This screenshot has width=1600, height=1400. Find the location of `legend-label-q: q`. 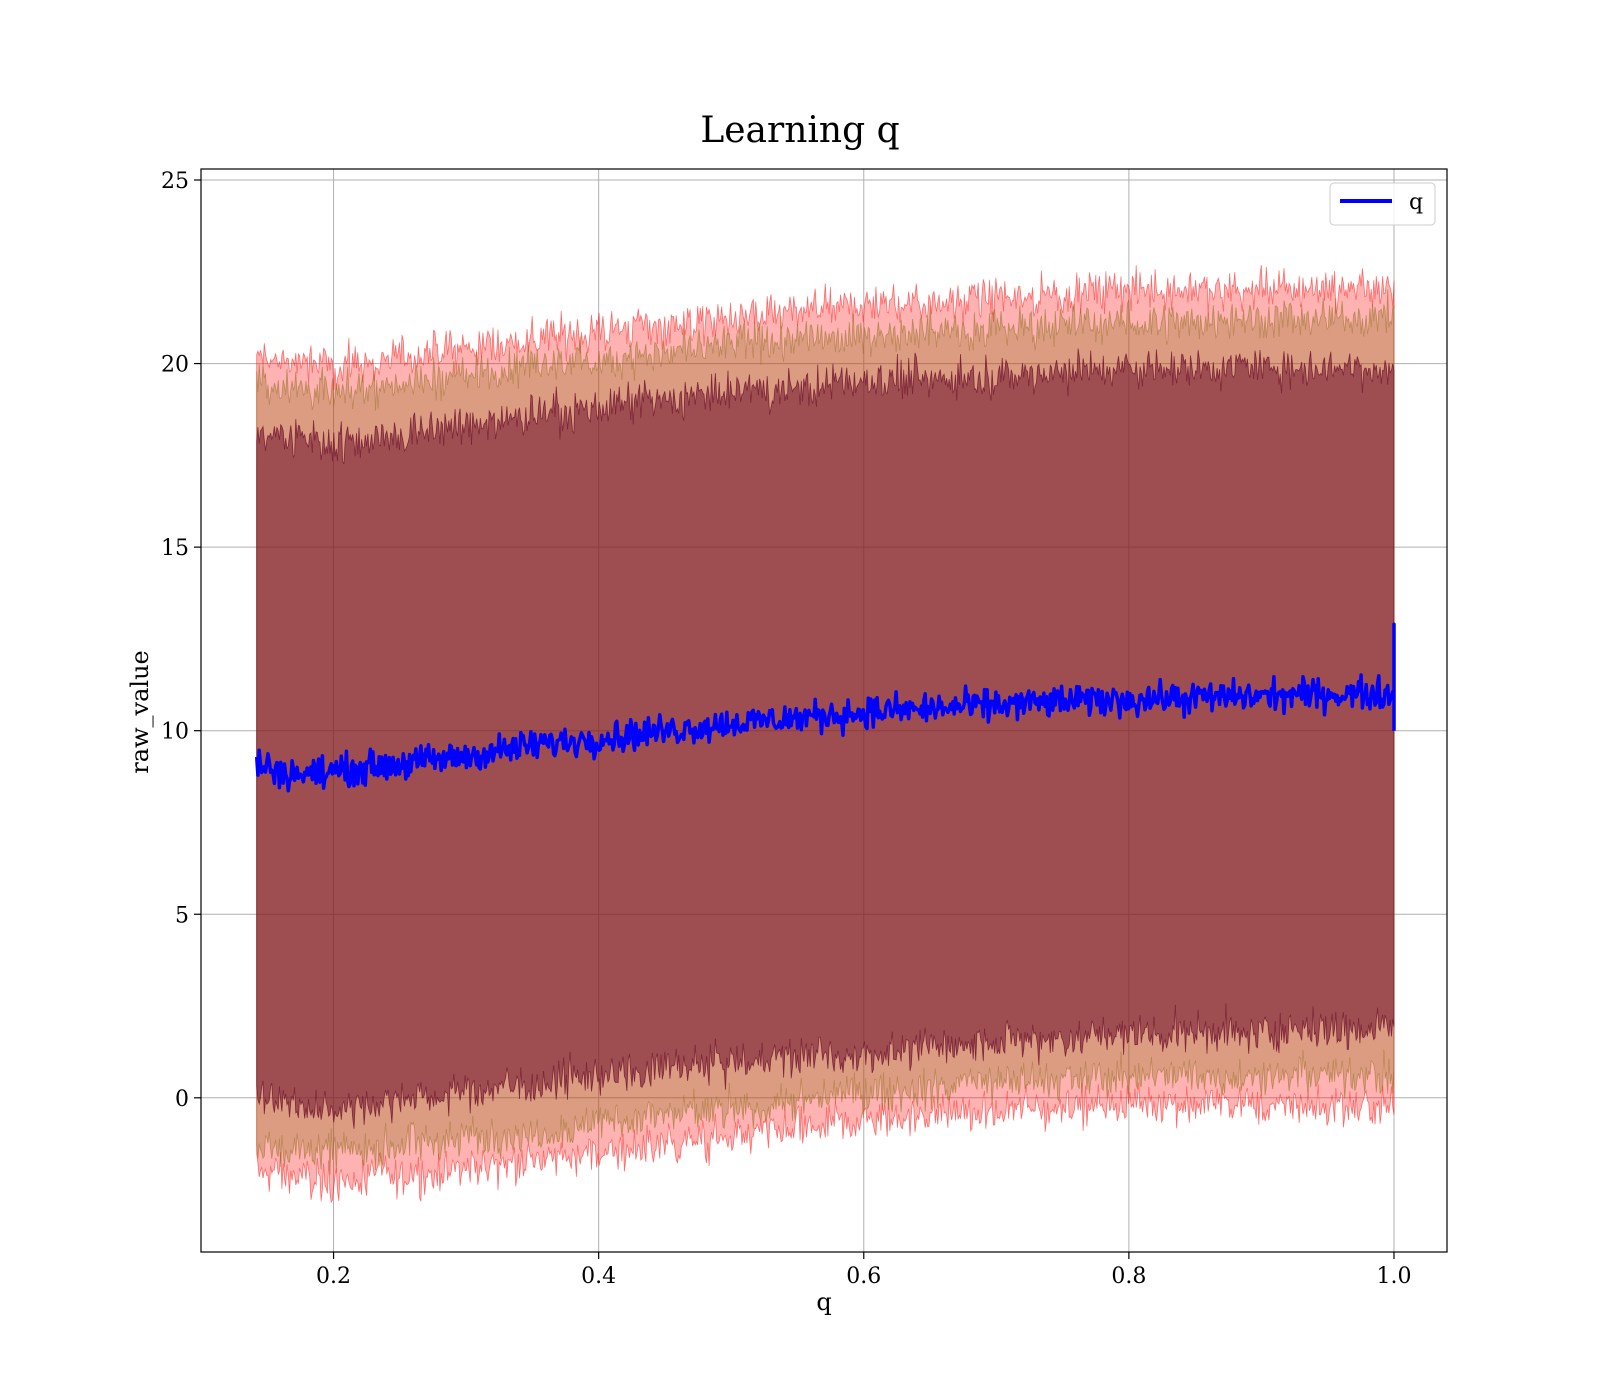

legend-label-q: q is located at coordinates (1416, 202).